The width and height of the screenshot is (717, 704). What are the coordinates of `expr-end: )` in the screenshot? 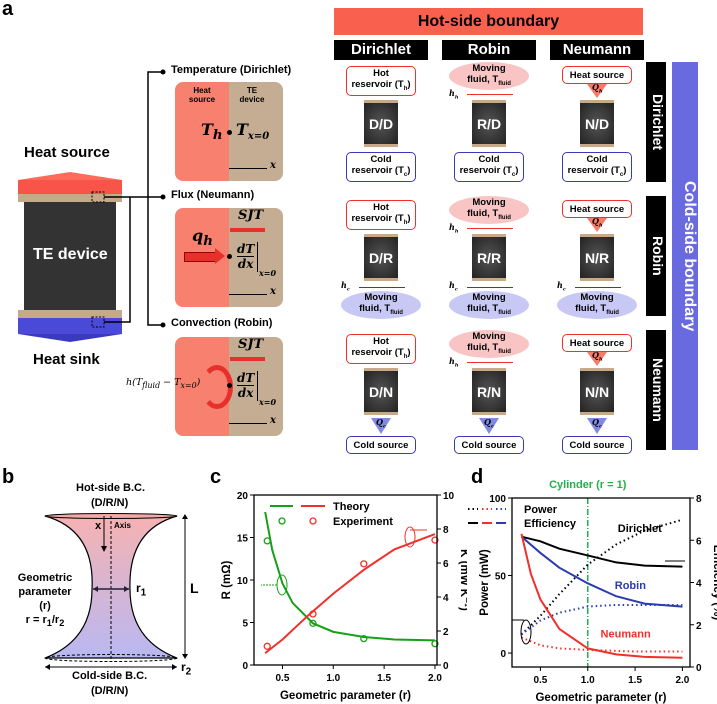 It's located at (198, 382).